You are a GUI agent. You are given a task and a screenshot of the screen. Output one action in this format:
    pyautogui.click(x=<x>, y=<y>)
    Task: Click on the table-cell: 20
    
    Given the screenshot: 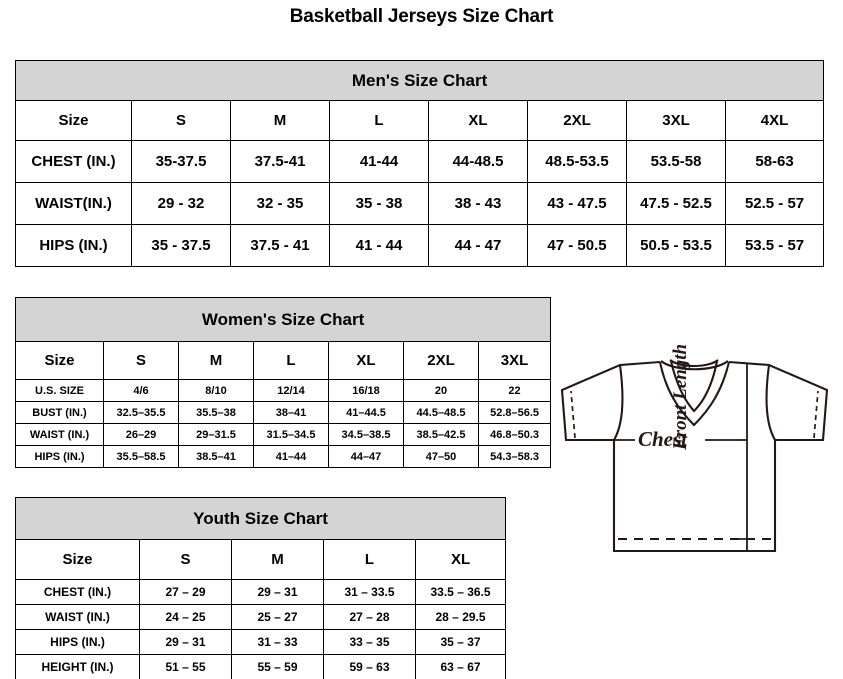 What is the action you would take?
    pyautogui.click(x=441, y=390)
    